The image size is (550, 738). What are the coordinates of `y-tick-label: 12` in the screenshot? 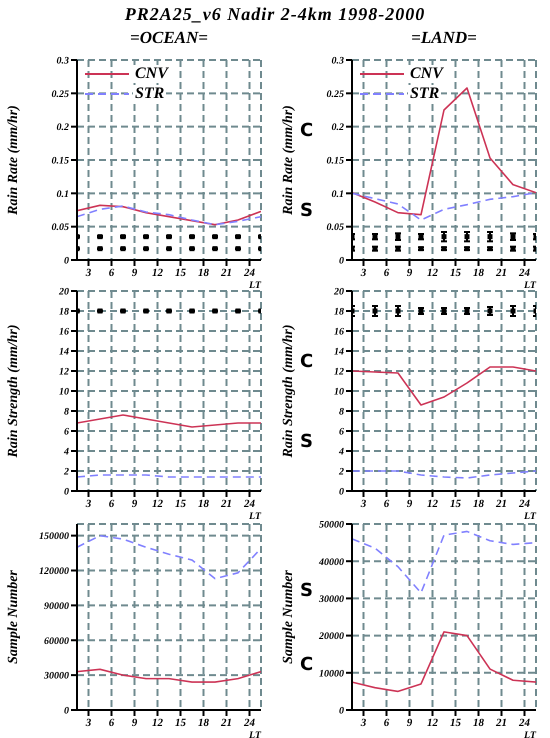 It's located at (339, 372).